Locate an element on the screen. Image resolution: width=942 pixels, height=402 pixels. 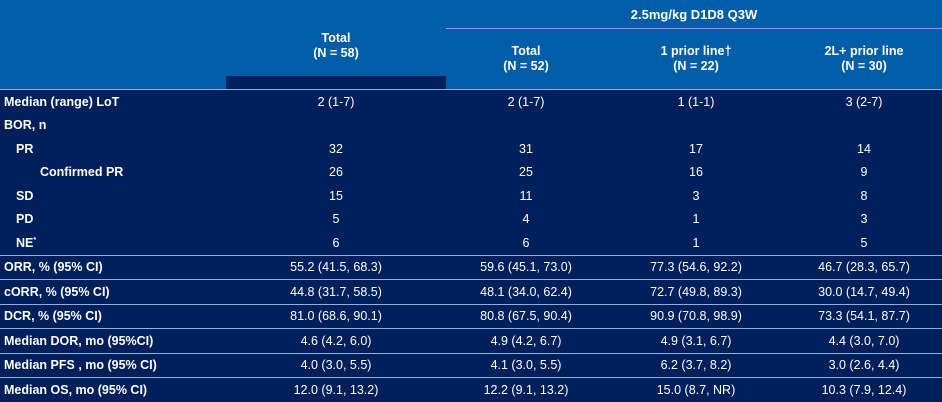
row-label-text: SD is located at coordinates (25, 195).